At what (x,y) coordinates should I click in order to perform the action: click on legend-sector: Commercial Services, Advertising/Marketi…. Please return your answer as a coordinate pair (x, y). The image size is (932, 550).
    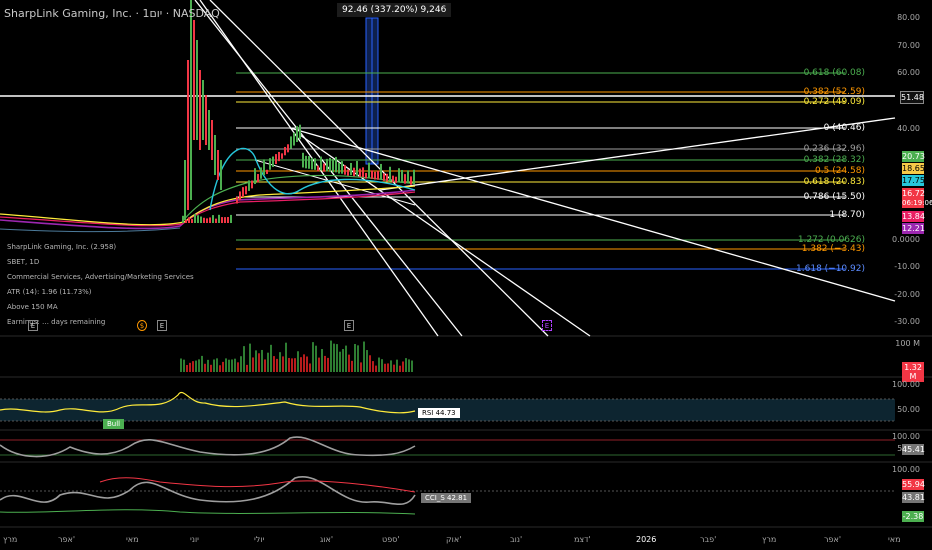
    Looking at the image, I should click on (100, 277).